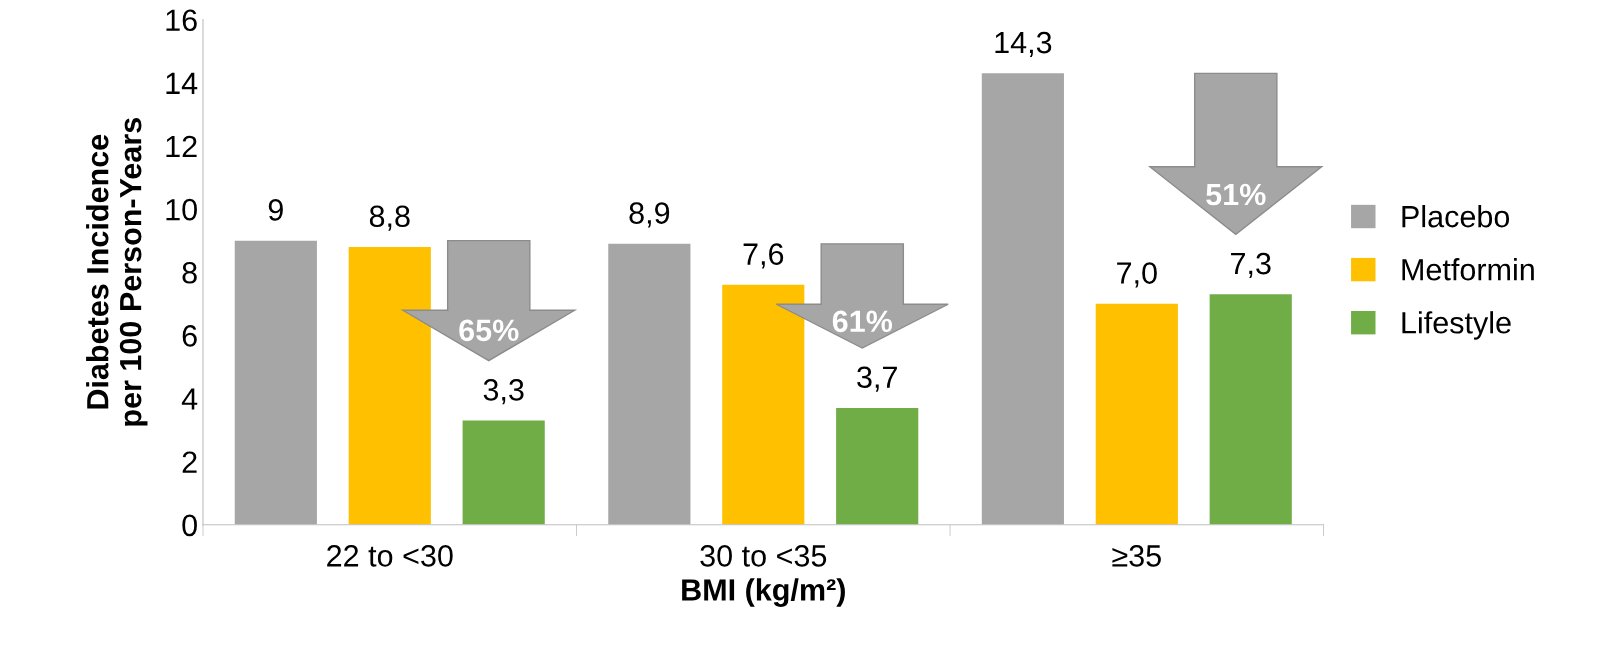 The height and width of the screenshot is (656, 1624). What do you see at coordinates (181, 209) in the screenshot?
I see `y-tick-label: 10` at bounding box center [181, 209].